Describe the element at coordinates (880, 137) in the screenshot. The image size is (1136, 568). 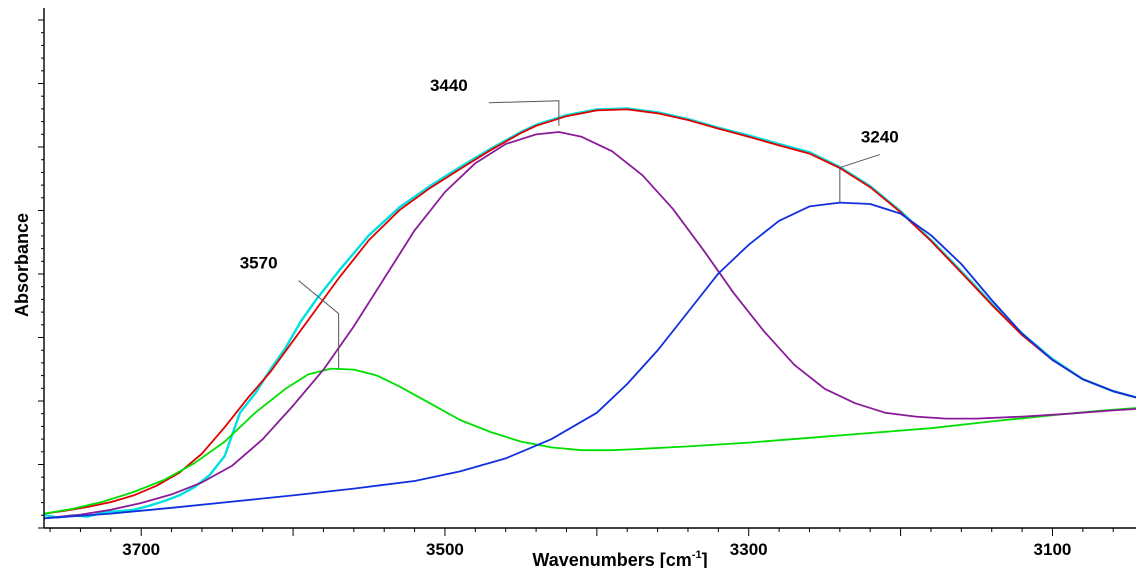
I see `peak-label: 3240` at that location.